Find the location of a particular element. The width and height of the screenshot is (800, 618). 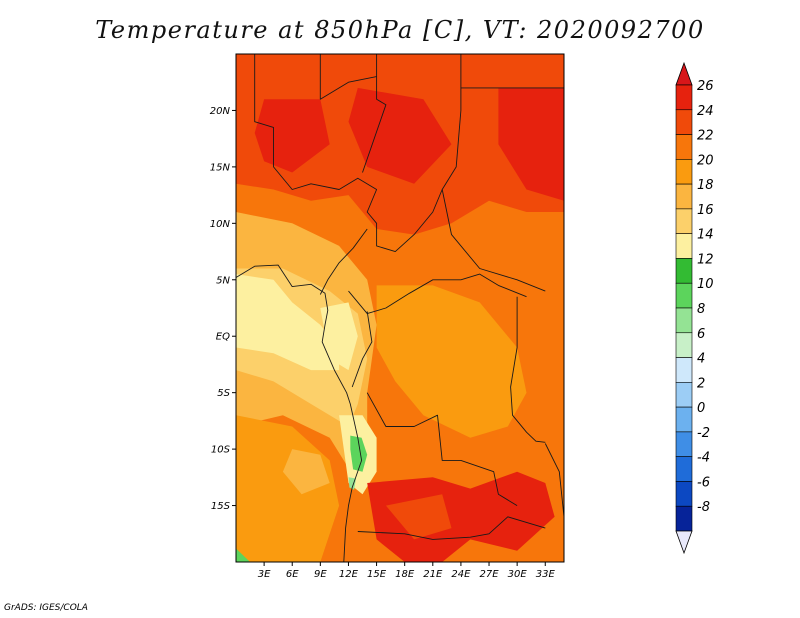

colorbar-label: 12 is located at coordinates (705, 259).